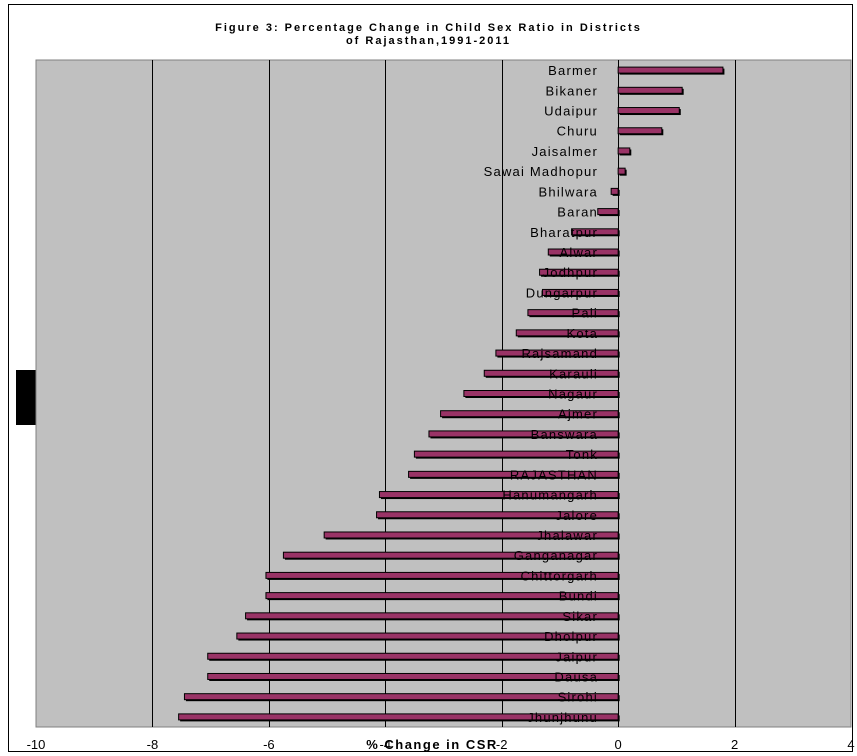 The width and height of the screenshot is (857, 756). I want to click on category-label: Bundi, so click(578, 596).